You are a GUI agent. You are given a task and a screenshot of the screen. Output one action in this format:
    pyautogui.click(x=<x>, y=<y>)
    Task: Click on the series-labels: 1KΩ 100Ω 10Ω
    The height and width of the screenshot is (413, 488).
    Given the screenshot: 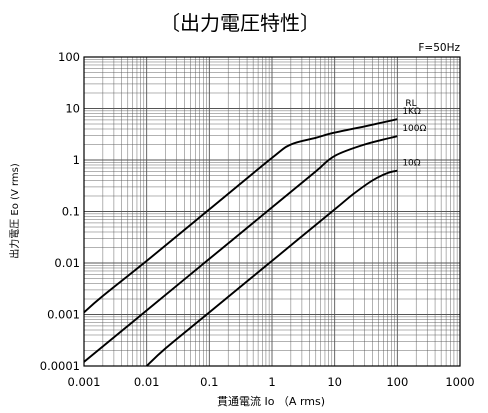 What is the action you would take?
    pyautogui.click(x=414, y=138)
    